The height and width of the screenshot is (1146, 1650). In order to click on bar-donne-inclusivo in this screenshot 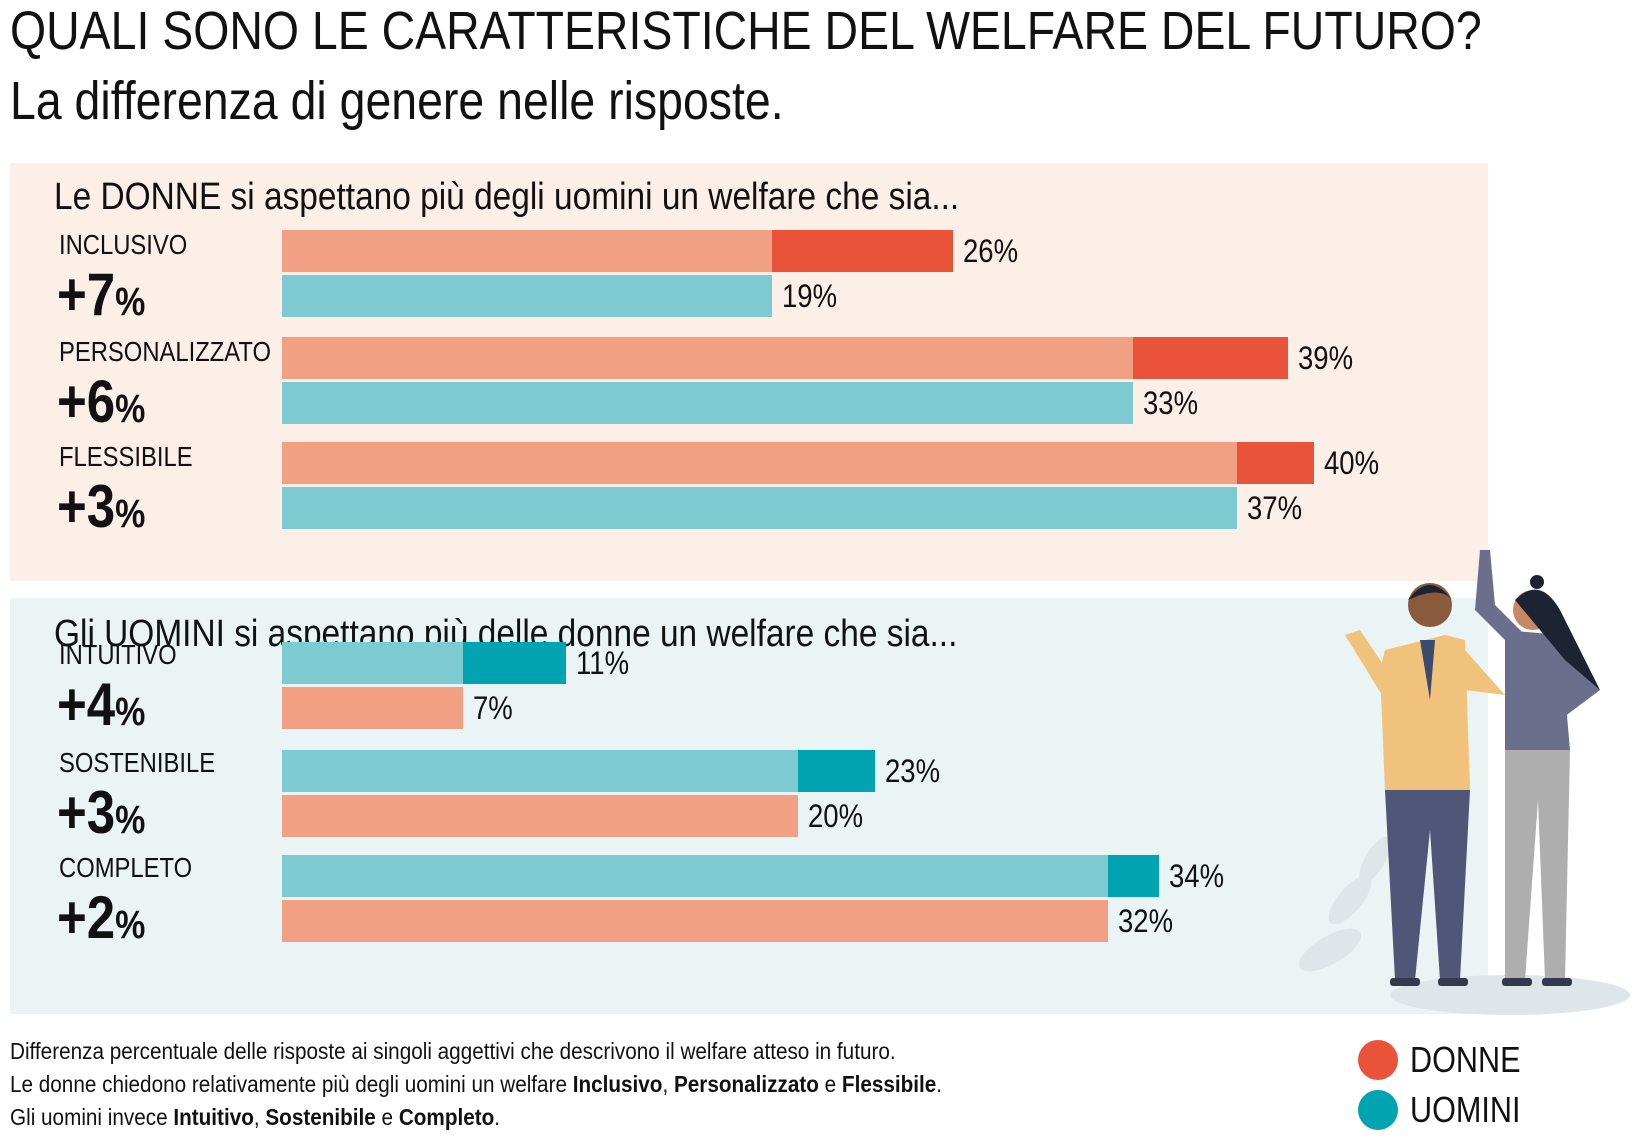, I will do `click(617, 251)`.